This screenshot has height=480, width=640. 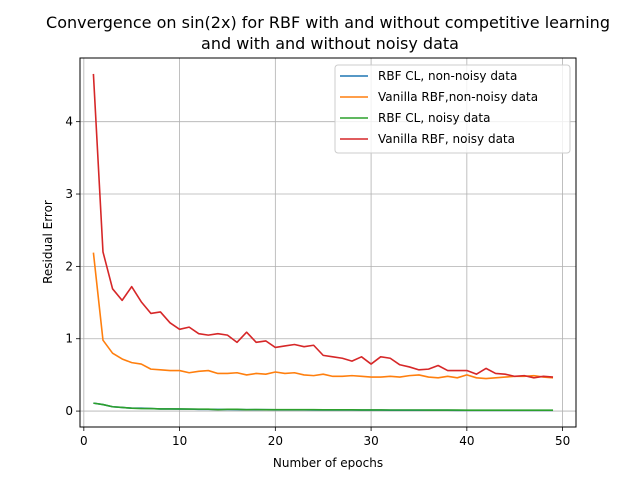 What do you see at coordinates (458, 97) in the screenshot?
I see `legend-label-2: Vanilla RBF,non-noisy data` at bounding box center [458, 97].